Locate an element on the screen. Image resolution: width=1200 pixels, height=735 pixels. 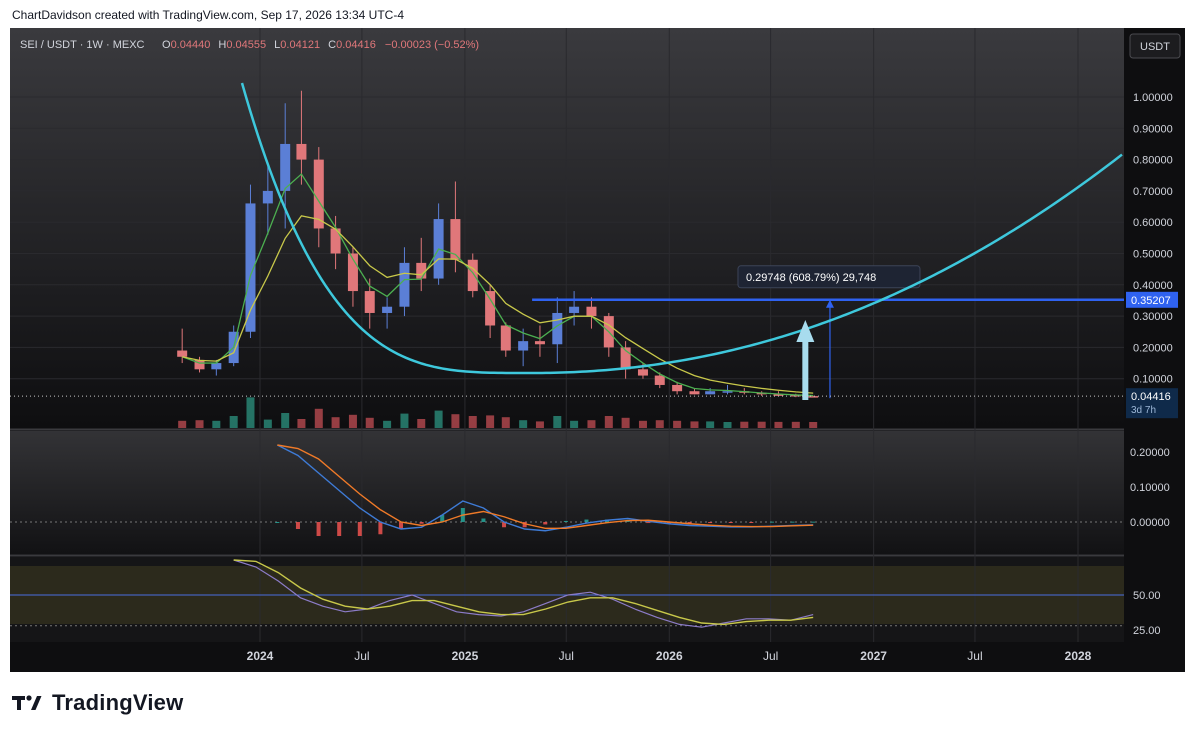
time-tick-label: 2028 is located at coordinates (1078, 656).